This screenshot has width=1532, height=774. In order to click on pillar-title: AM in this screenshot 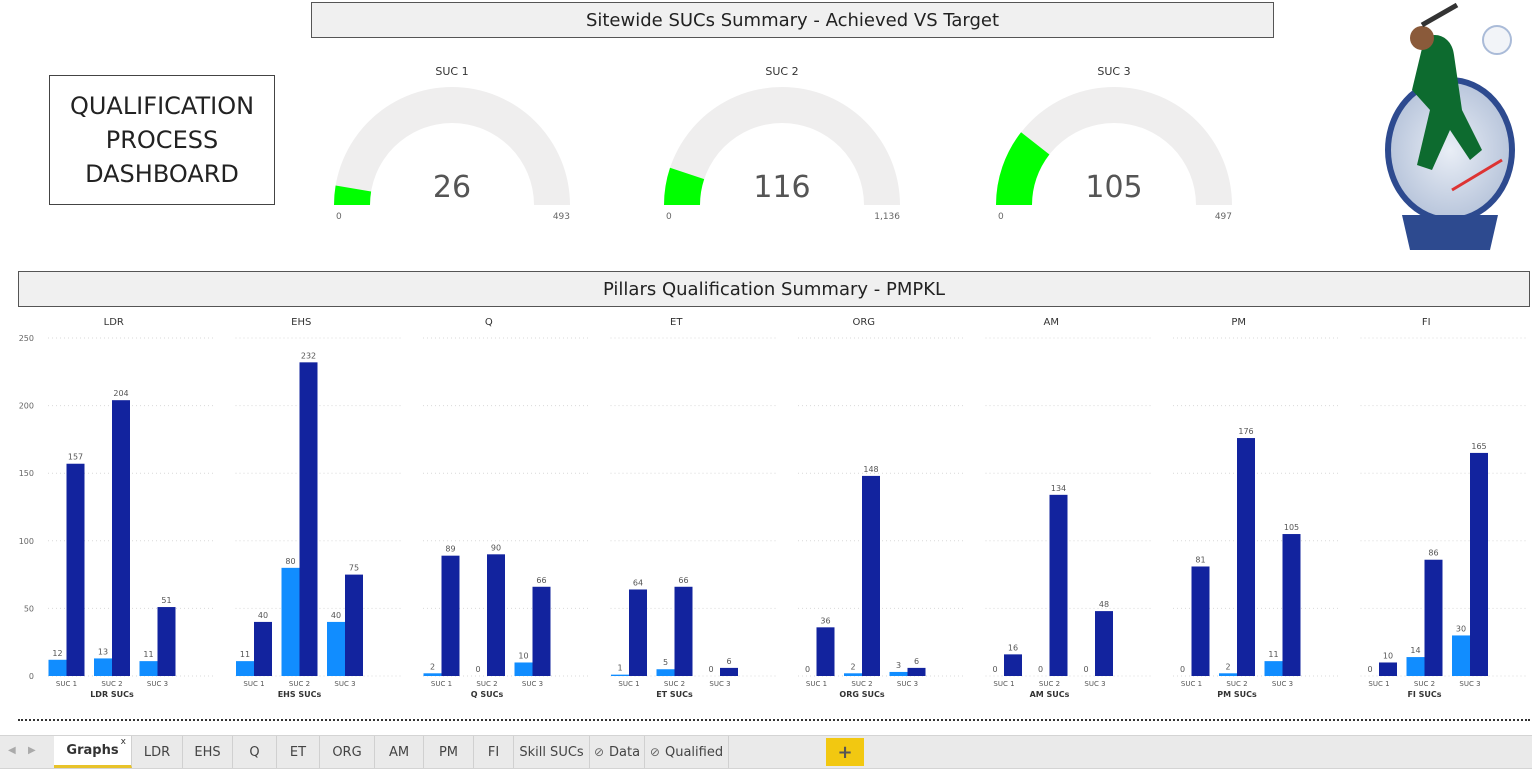, I will do `click(1051, 322)`.